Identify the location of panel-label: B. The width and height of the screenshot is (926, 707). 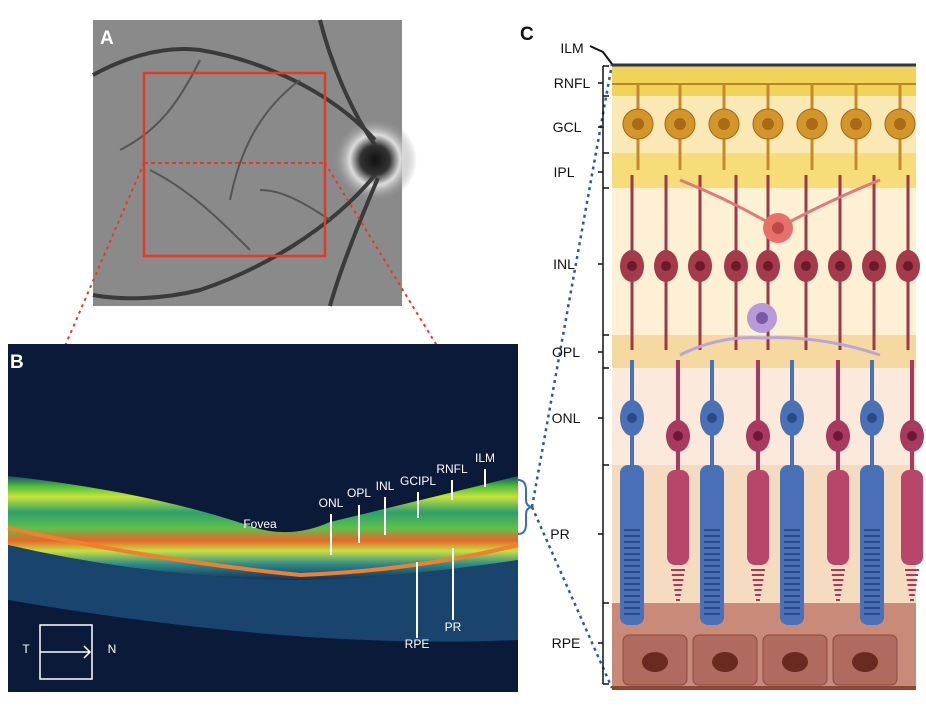
(17, 362).